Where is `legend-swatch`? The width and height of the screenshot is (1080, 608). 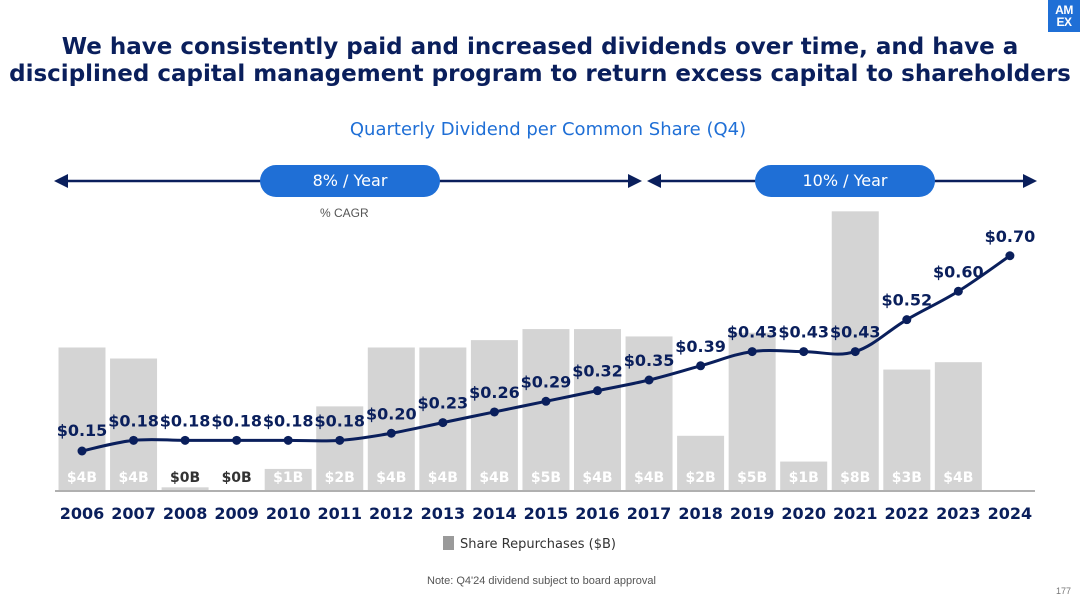
legend-swatch is located at coordinates (448, 543).